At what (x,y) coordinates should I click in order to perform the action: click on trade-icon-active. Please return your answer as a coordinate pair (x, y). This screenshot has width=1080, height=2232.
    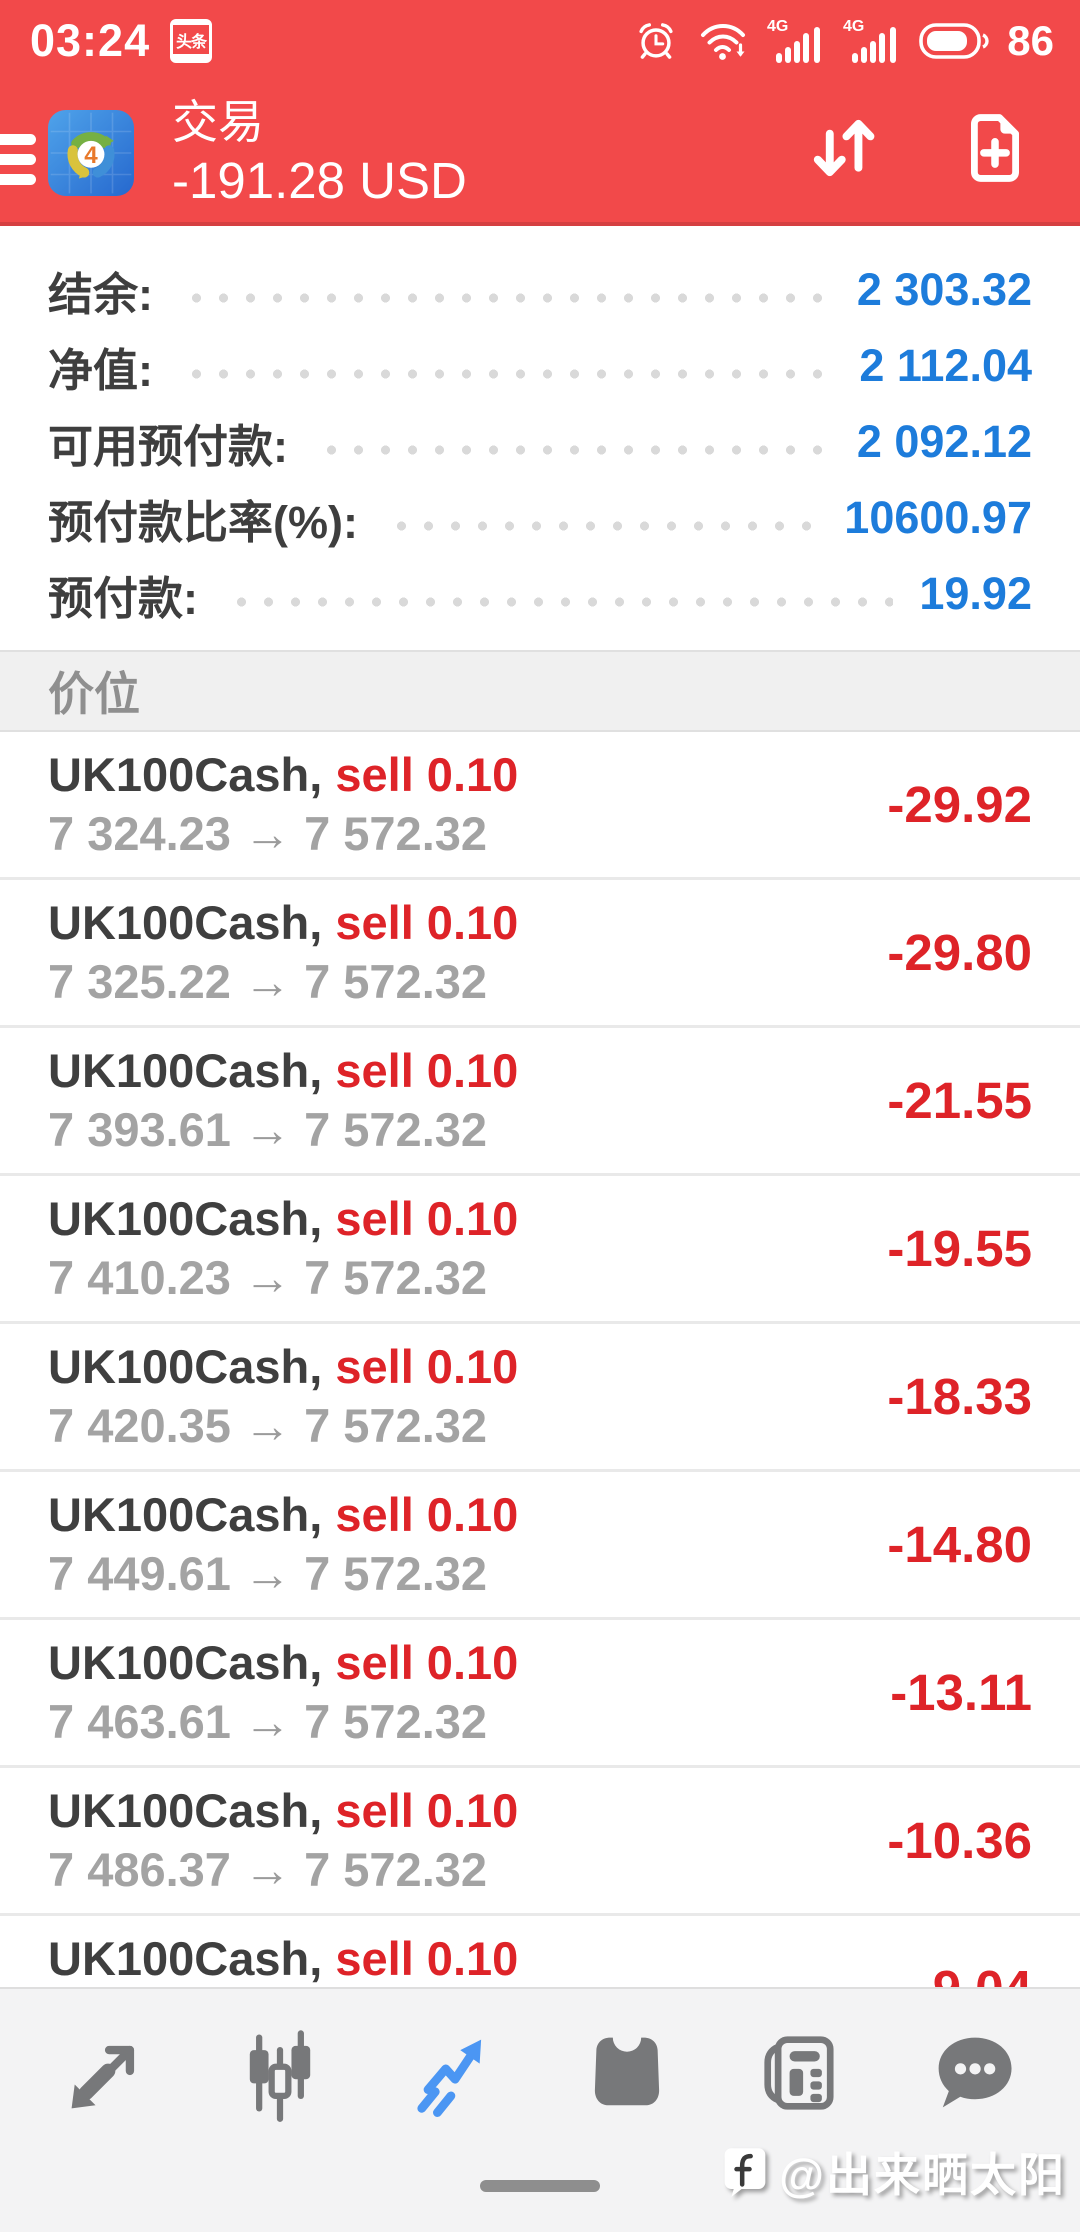
    Looking at the image, I should click on (449, 2078).